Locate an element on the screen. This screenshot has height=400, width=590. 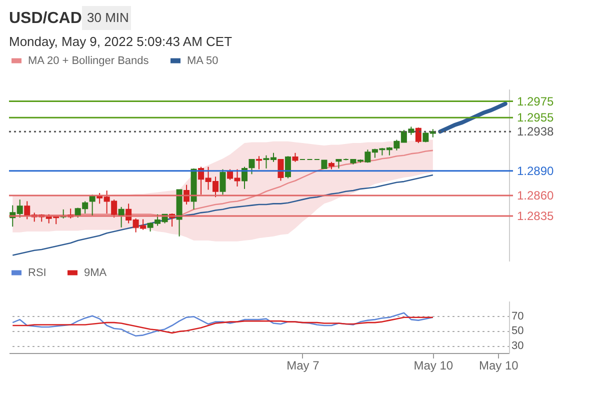
ref-line-label: 1.2890 is located at coordinates (535, 171).